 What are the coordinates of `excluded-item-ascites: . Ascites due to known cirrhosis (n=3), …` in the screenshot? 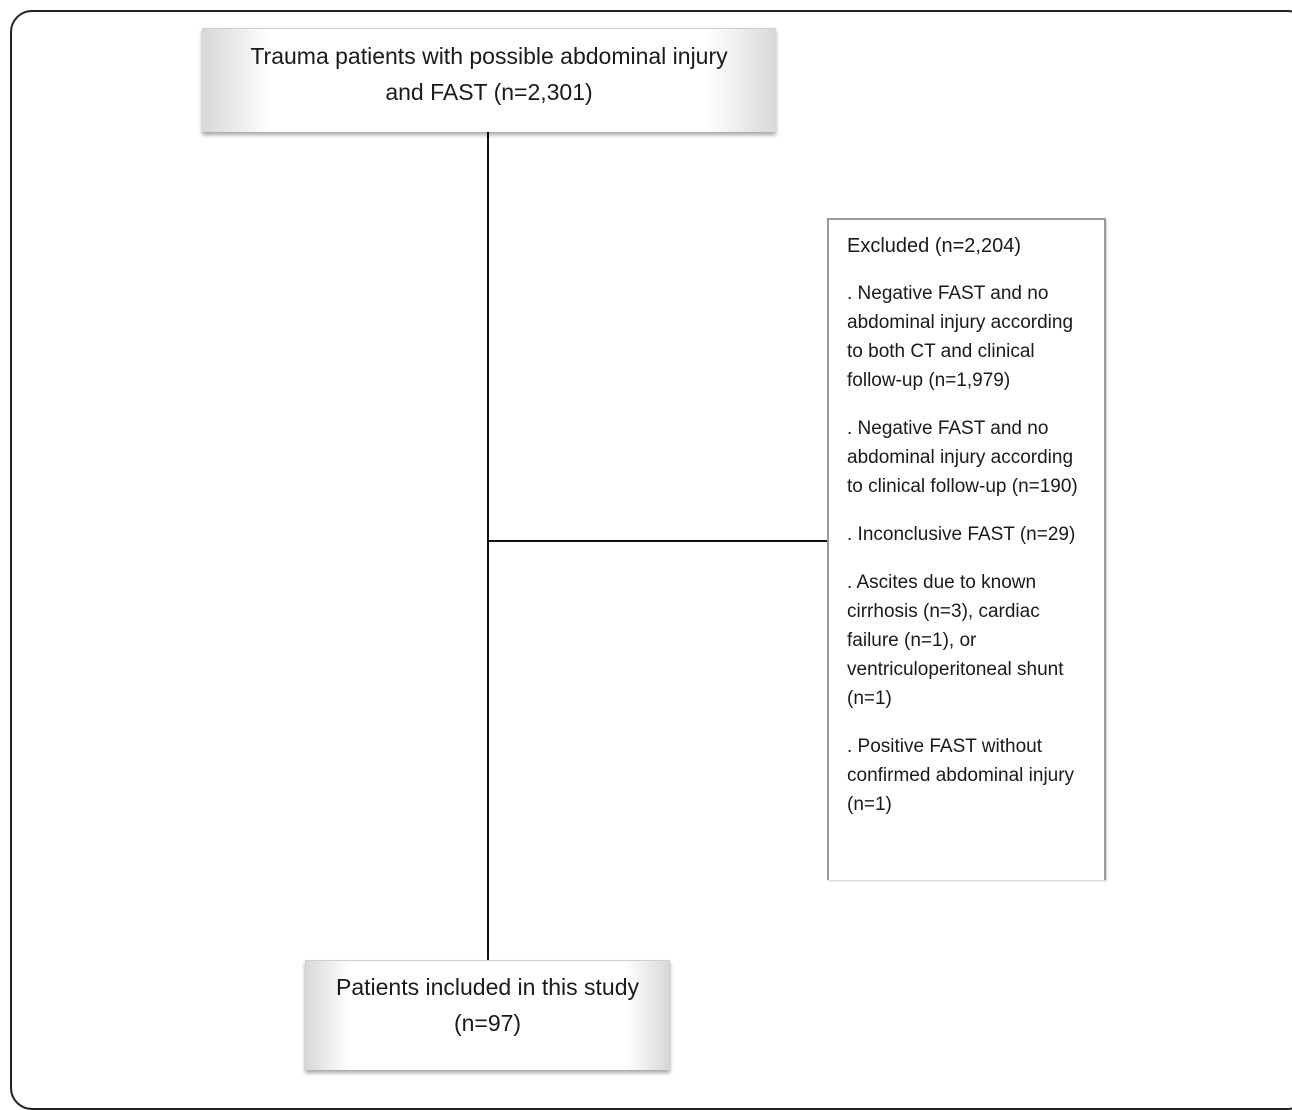 It's located at (955, 640).